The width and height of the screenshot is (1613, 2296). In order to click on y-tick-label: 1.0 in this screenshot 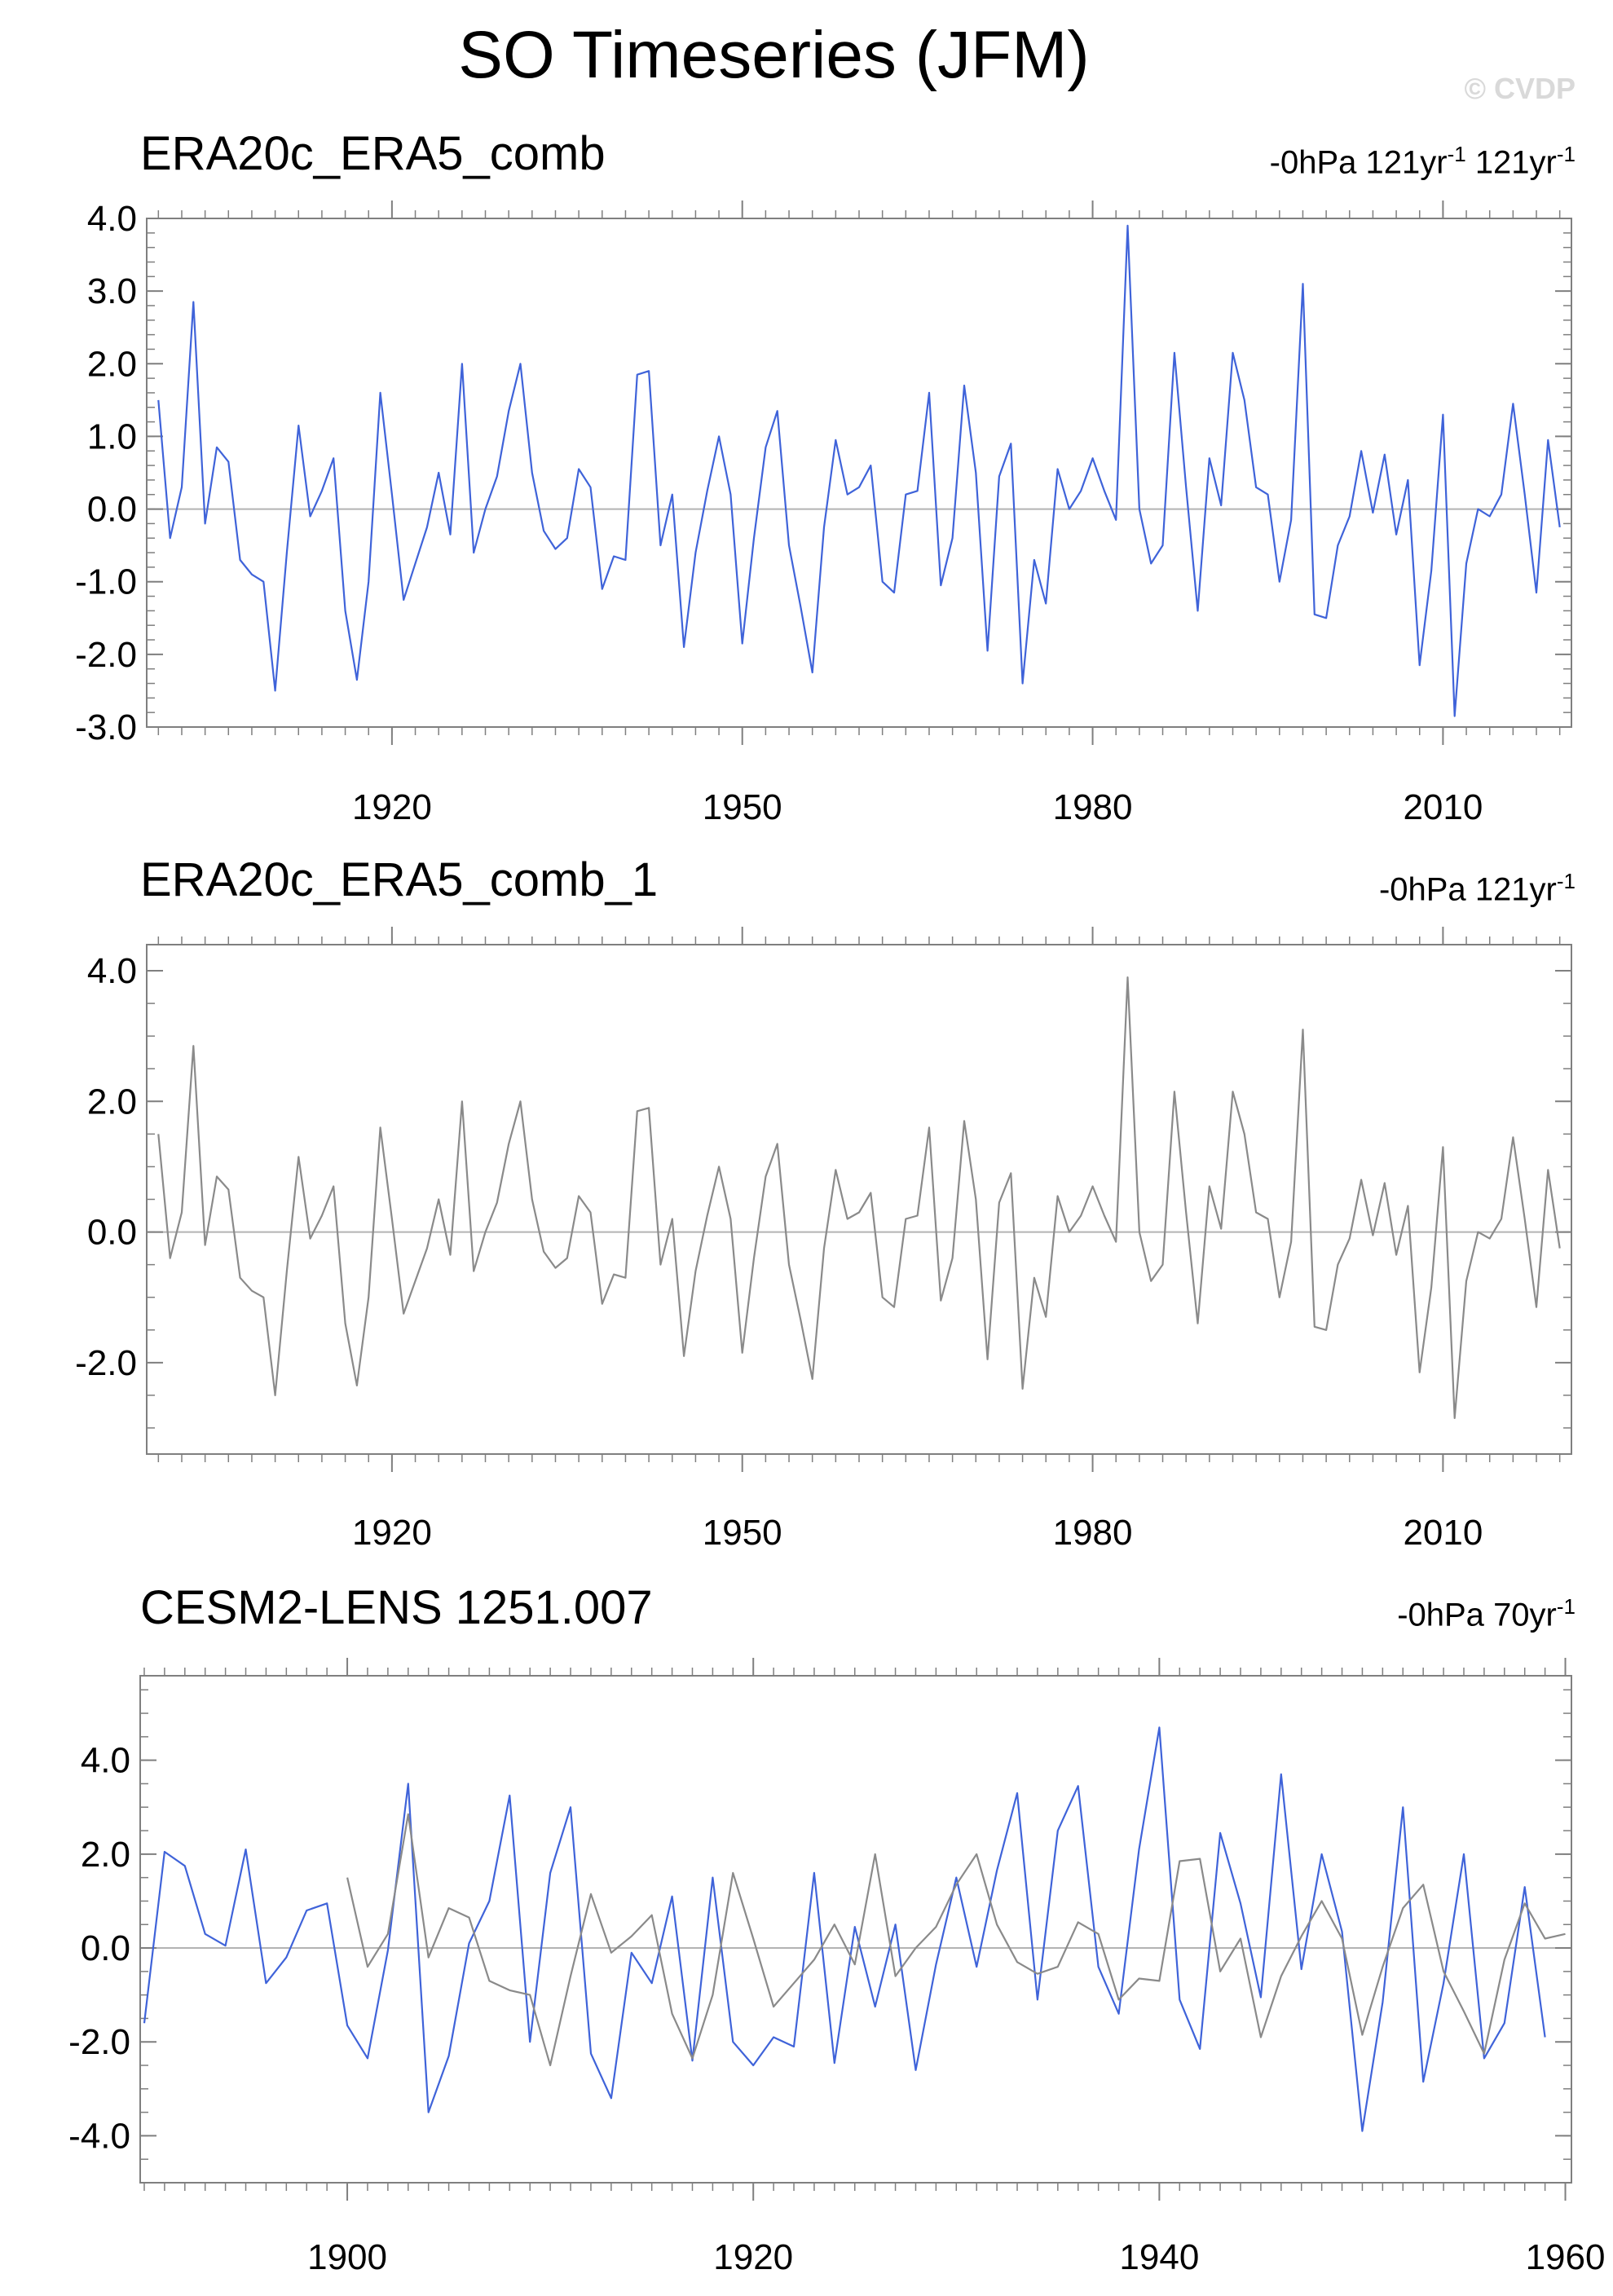, I will do `click(112, 436)`.